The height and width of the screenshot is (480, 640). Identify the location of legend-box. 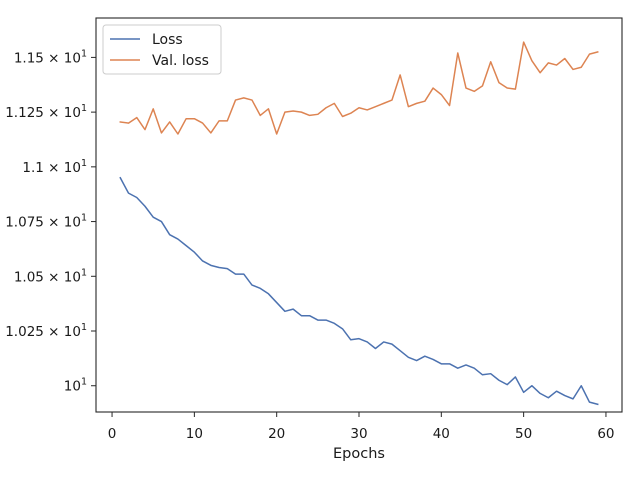
(162, 49).